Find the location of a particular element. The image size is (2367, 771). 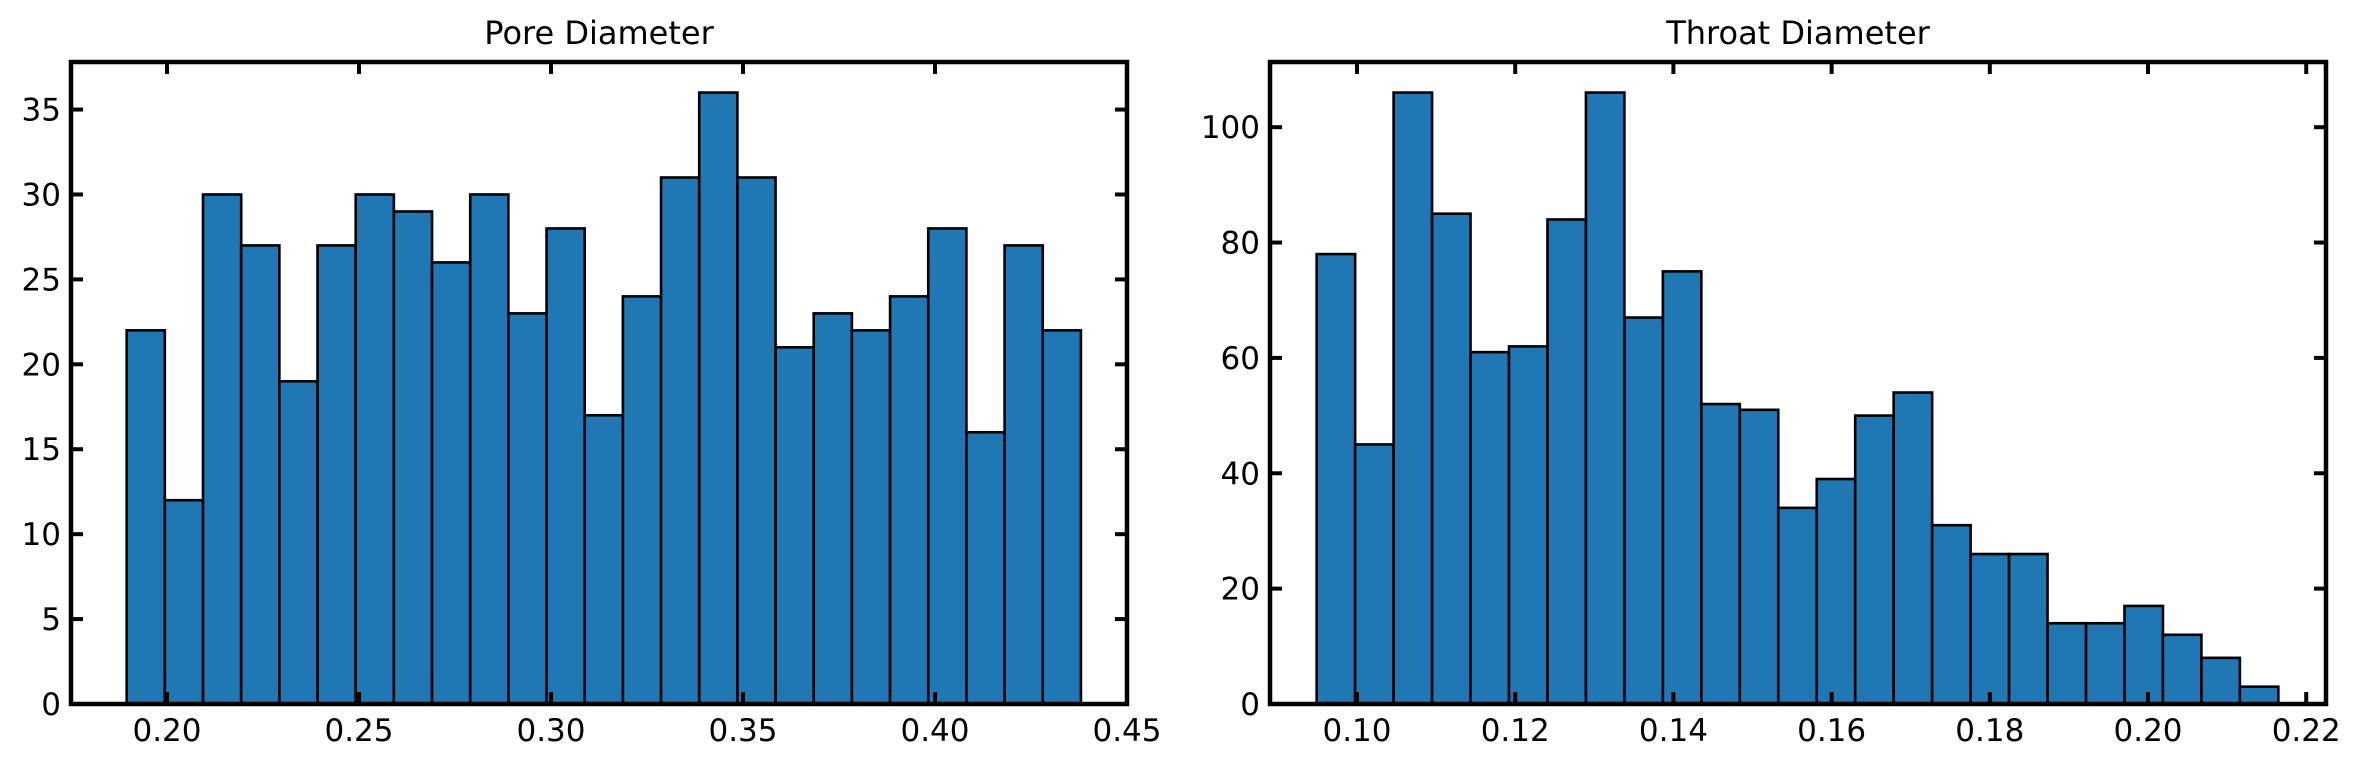

pore-ytick-label-7: 35 is located at coordinates (41, 111).